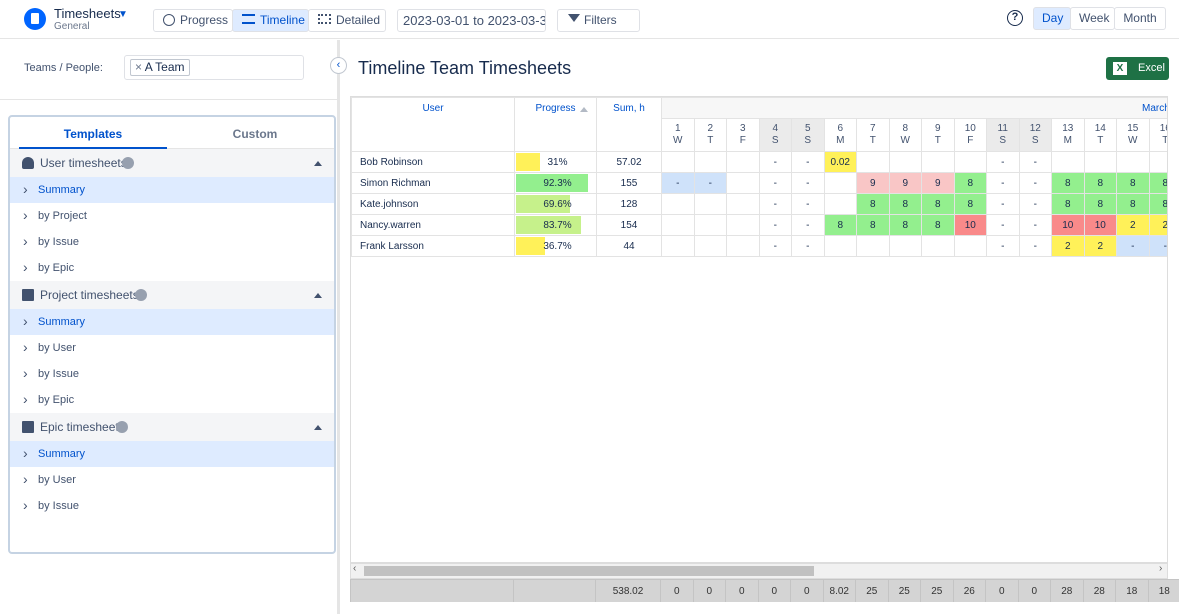 The height and width of the screenshot is (614, 1179). I want to click on sort-icon, so click(584, 109).